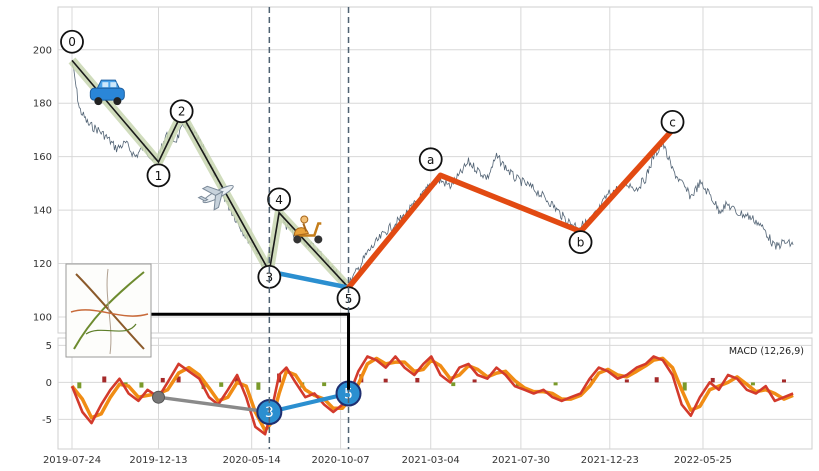 The height and width of the screenshot is (471, 819). What do you see at coordinates (214, 404) in the screenshot?
I see `macd-grey-connector` at bounding box center [214, 404].